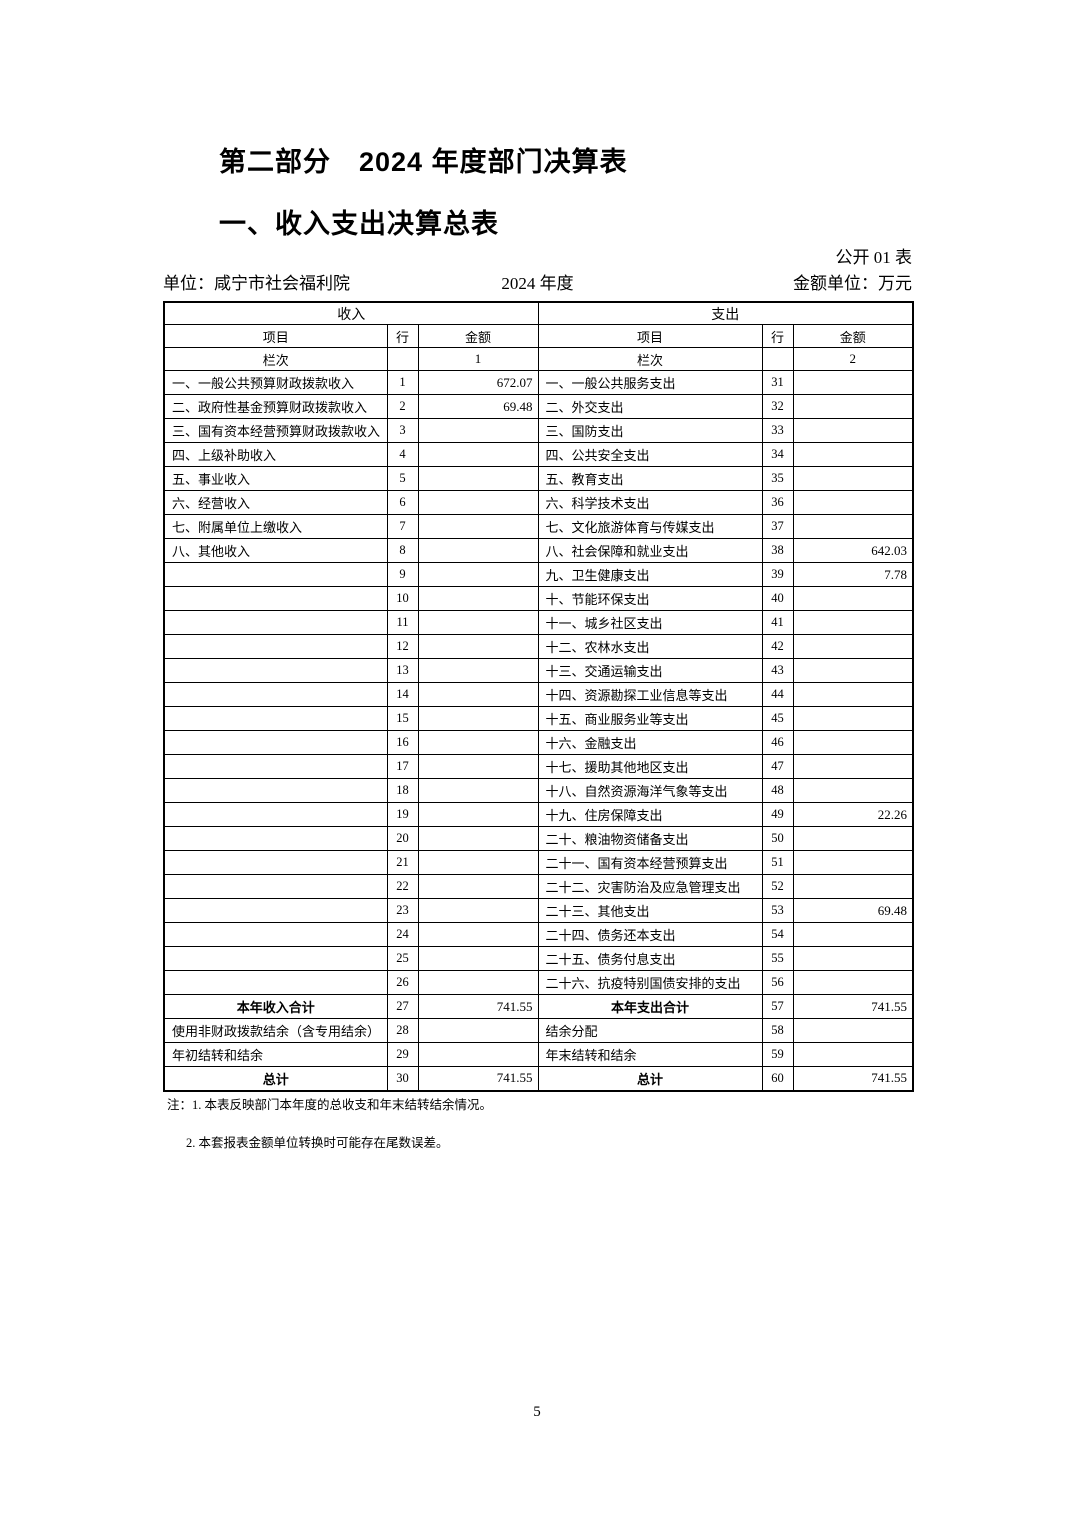  Describe the element at coordinates (777, 670) in the screenshot. I see `expense-rownum-cell: 43` at that location.